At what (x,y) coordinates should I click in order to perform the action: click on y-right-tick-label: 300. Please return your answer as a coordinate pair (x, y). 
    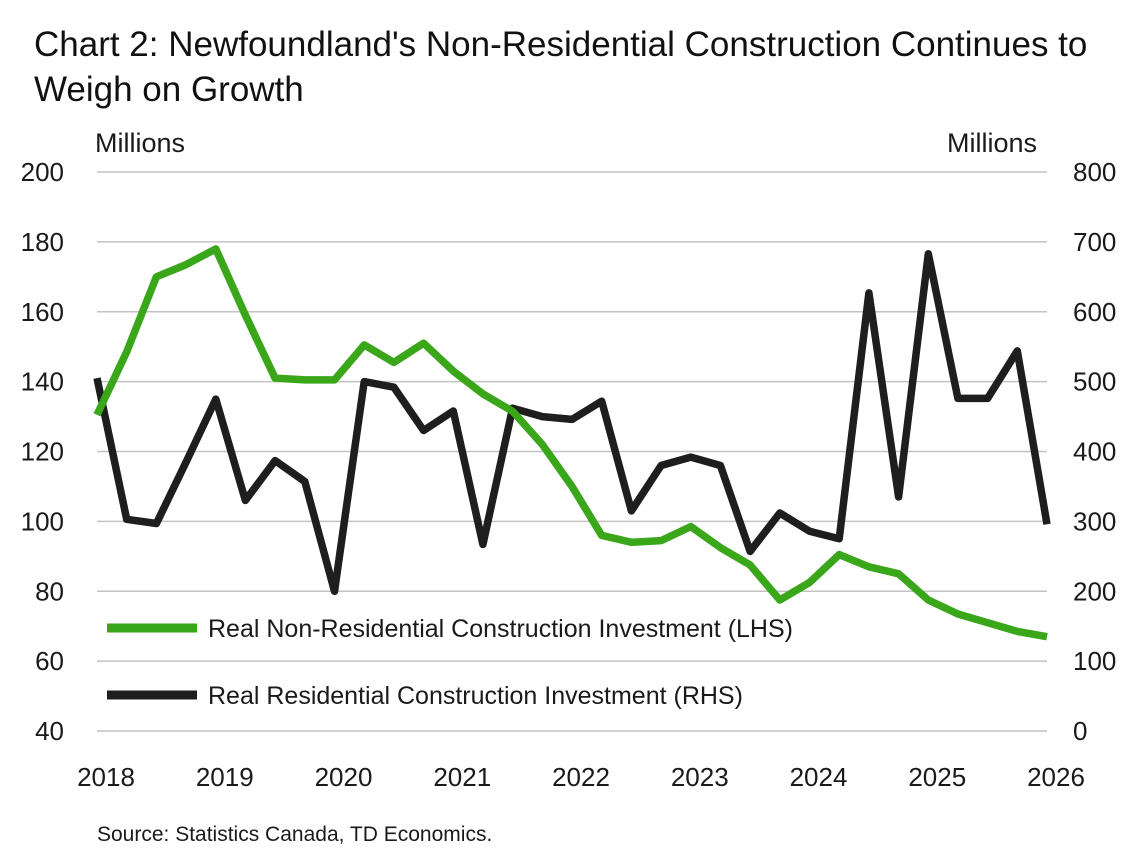
    Looking at the image, I should click on (1094, 521).